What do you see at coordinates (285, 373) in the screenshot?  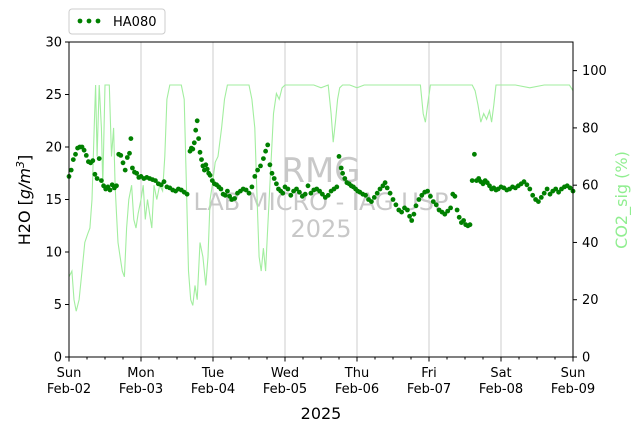 I see `x-tick-label-day: Wed` at bounding box center [285, 373].